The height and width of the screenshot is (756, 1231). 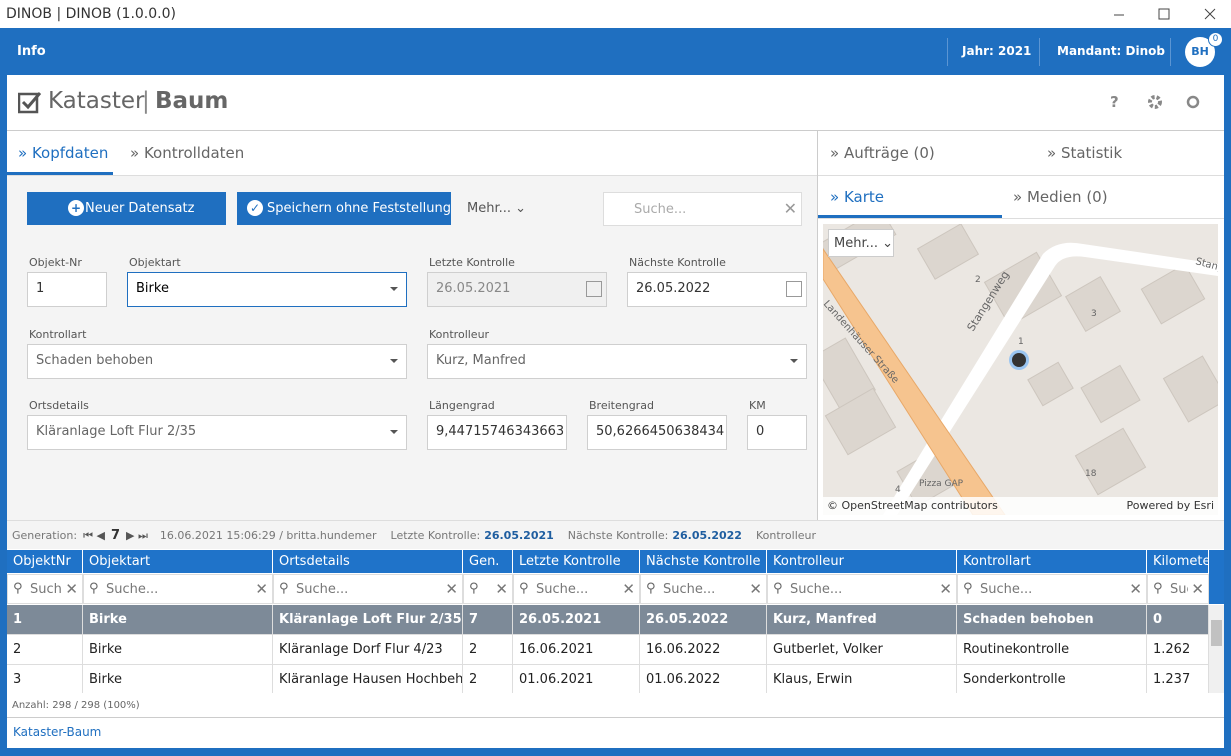 I want to click on gen-value: 26.05.2022, so click(x=707, y=535).